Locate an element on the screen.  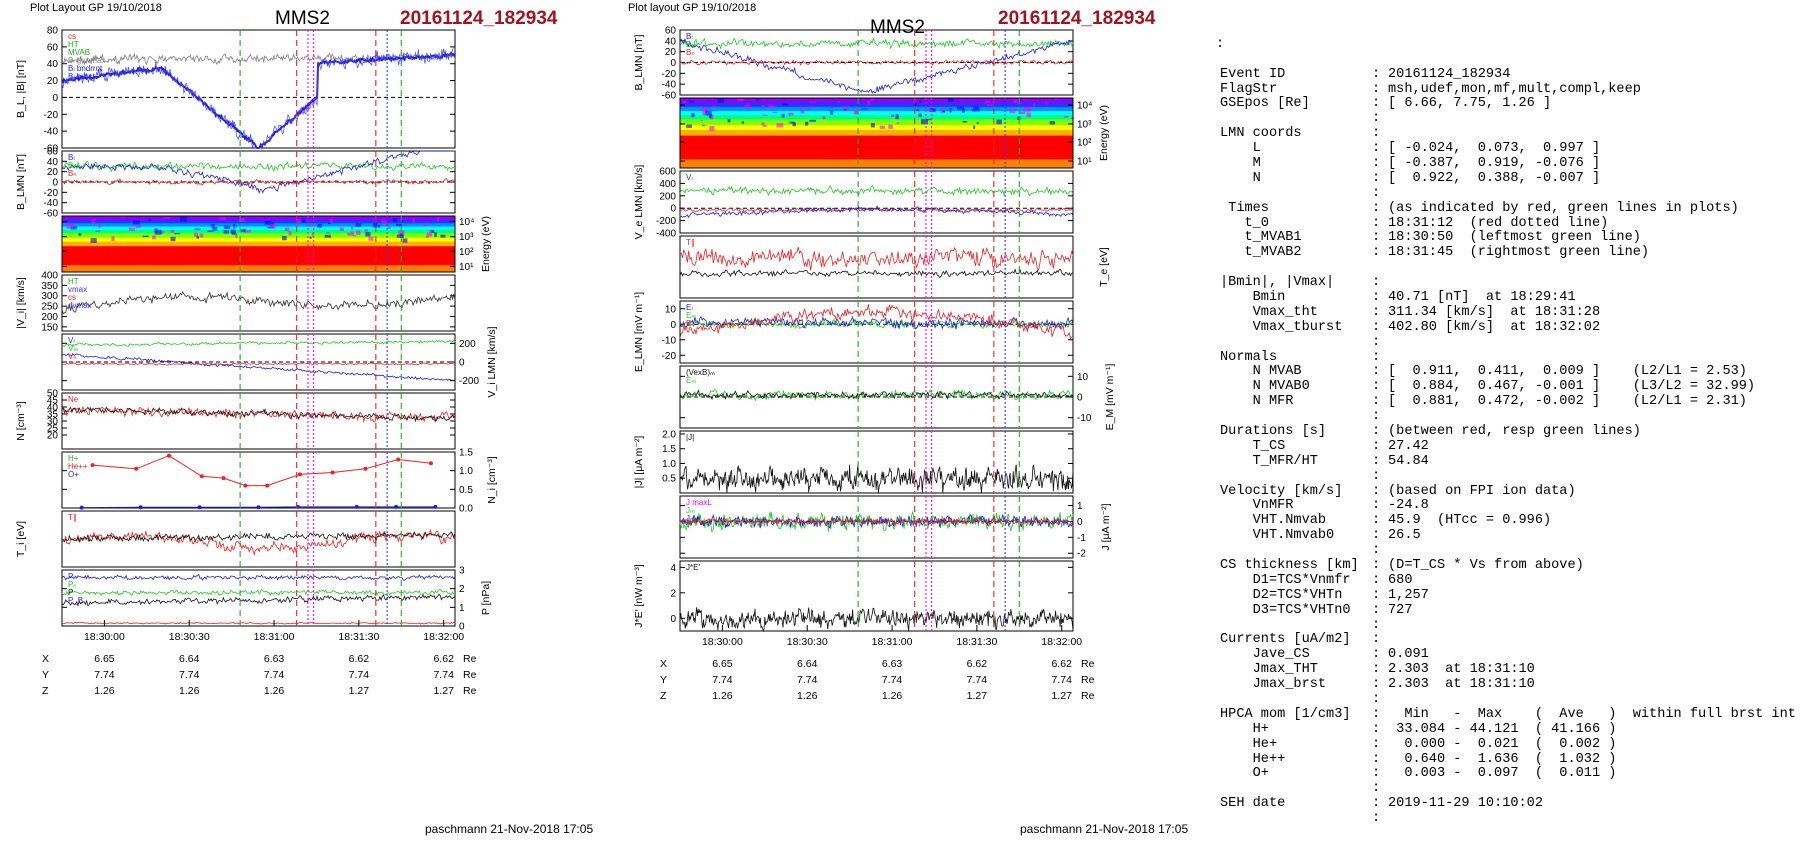
left-footer: paschmann 21-Nov-2018 17:05 is located at coordinates (509, 829).